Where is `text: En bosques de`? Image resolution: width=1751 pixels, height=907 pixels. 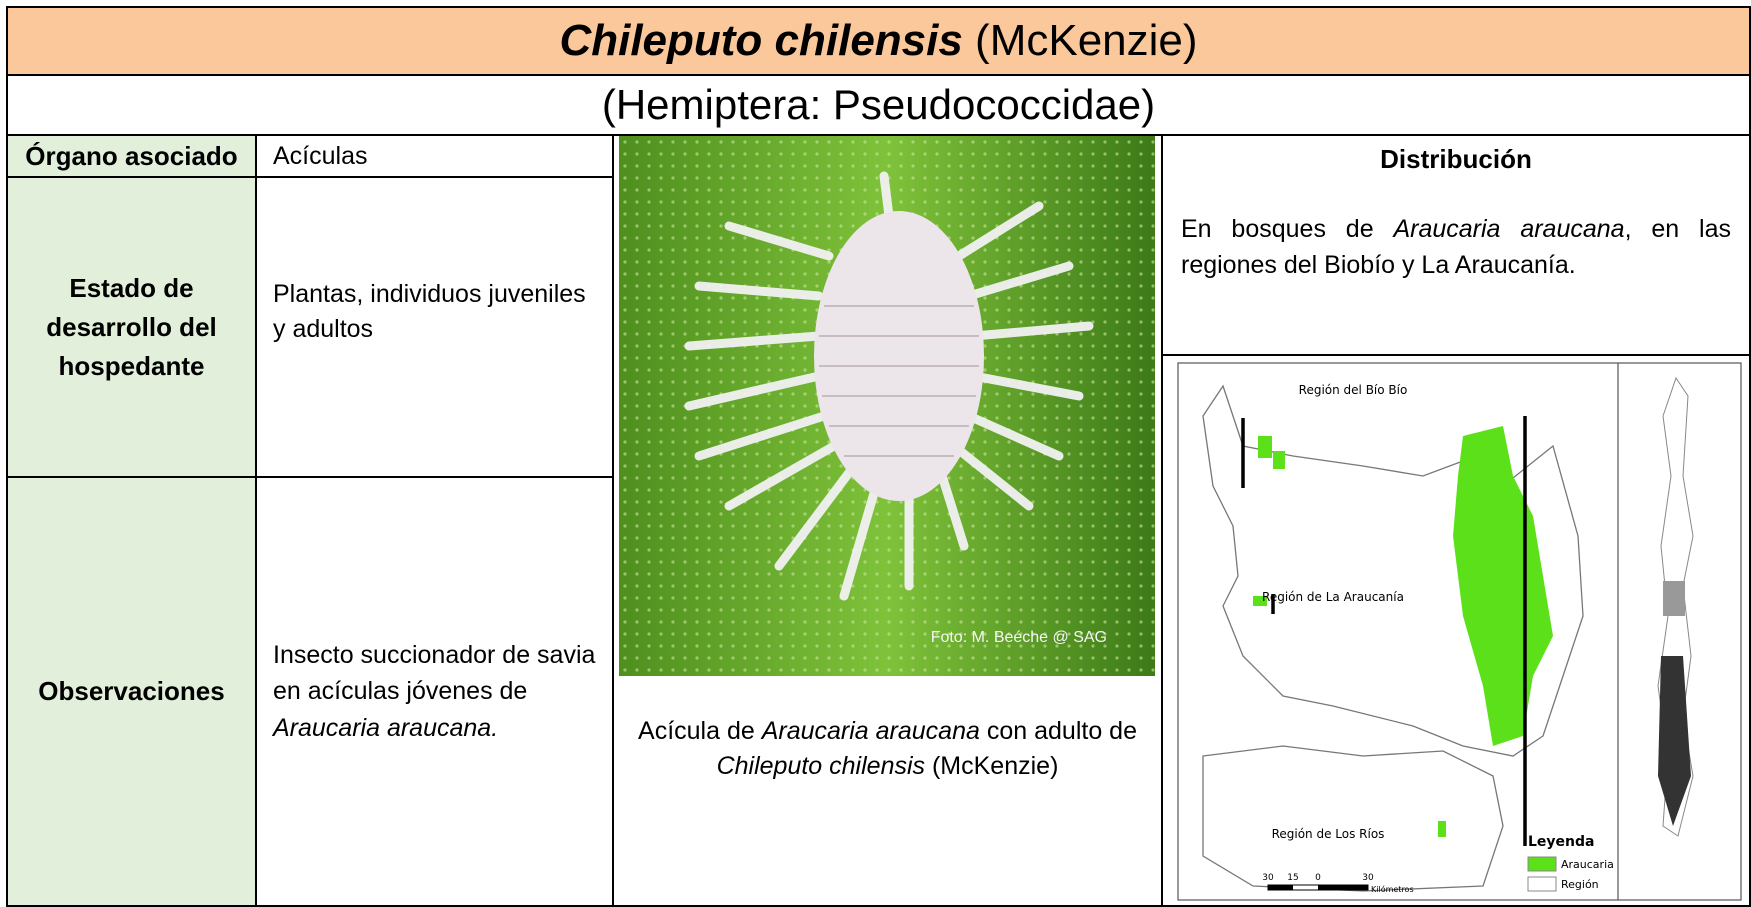 text: En bosques de is located at coordinates (1287, 229).